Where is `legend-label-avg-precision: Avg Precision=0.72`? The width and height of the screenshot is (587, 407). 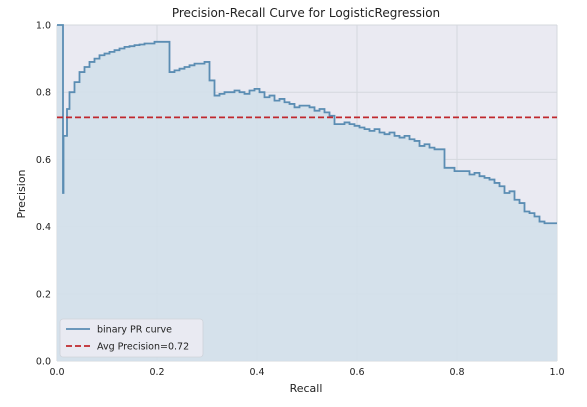 legend-label-avg-precision: Avg Precision=0.72 is located at coordinates (143, 347).